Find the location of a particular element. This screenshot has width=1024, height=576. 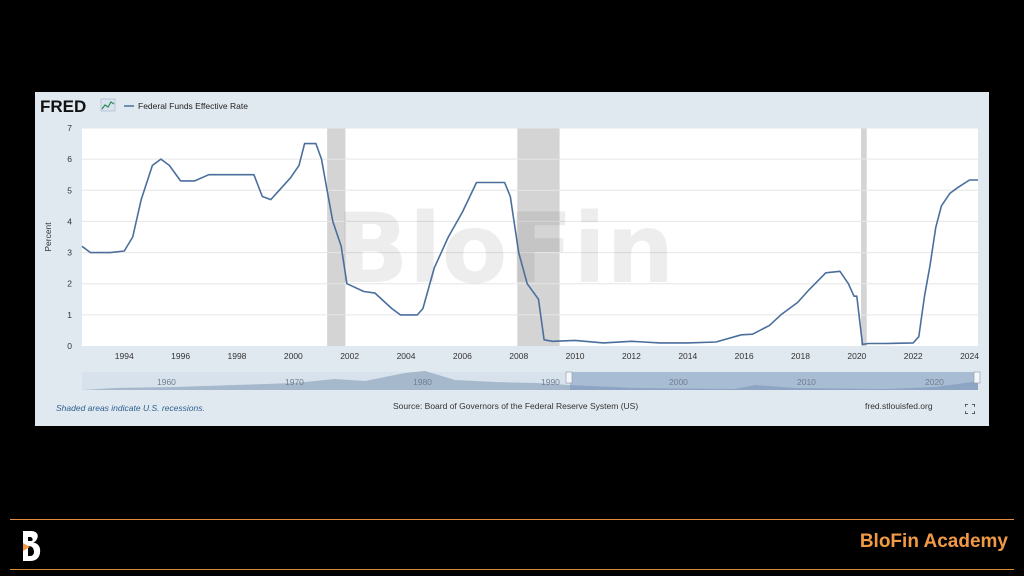

x-tick-2024: 2024 is located at coordinates (969, 356).